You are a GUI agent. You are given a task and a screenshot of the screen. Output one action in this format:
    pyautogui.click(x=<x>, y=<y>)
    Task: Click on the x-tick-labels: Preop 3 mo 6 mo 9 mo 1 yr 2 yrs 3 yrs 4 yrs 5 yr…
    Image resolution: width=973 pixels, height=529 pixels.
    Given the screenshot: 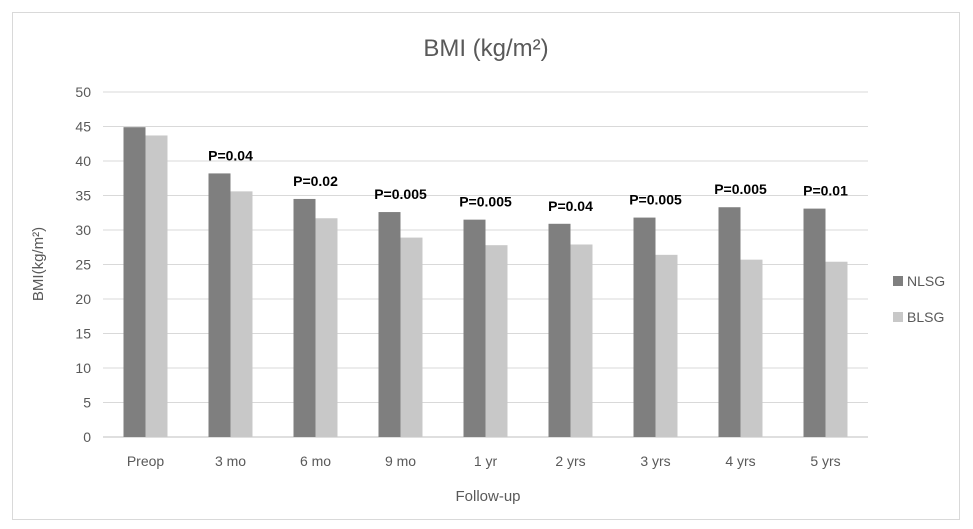 What is the action you would take?
    pyautogui.click(x=484, y=461)
    